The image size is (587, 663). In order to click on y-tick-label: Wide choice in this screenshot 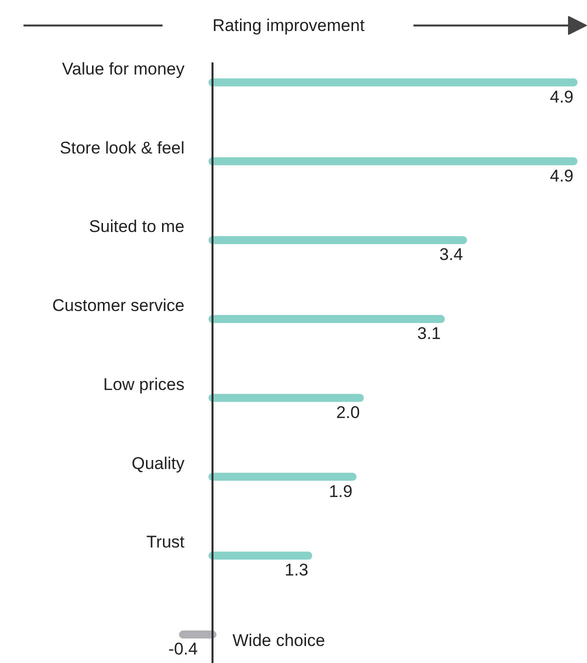, I will do `click(279, 640)`.